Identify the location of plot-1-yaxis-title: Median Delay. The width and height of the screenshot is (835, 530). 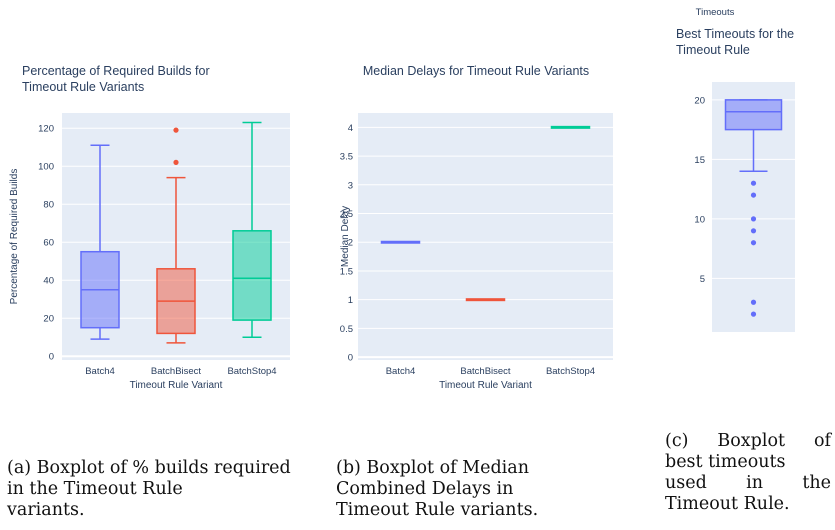
(345, 236).